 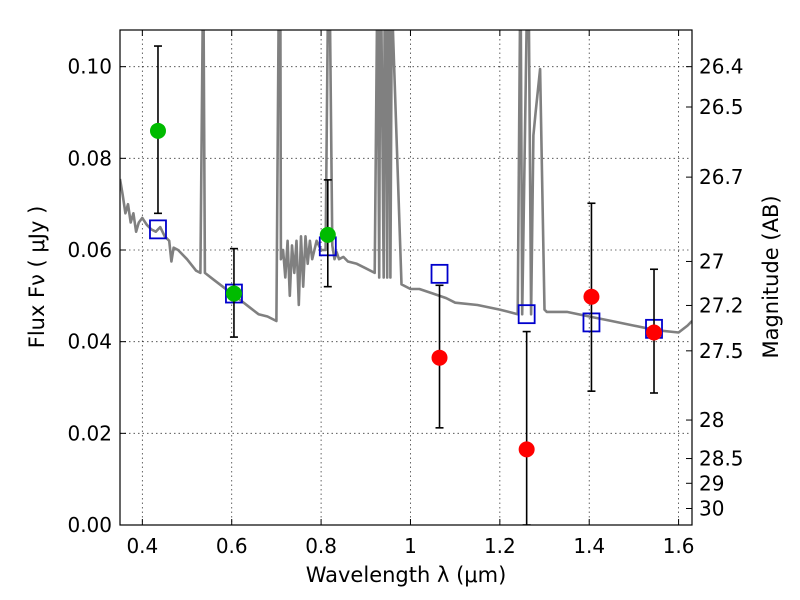 I want to click on mag-tick-label: 27, so click(x=711, y=261).